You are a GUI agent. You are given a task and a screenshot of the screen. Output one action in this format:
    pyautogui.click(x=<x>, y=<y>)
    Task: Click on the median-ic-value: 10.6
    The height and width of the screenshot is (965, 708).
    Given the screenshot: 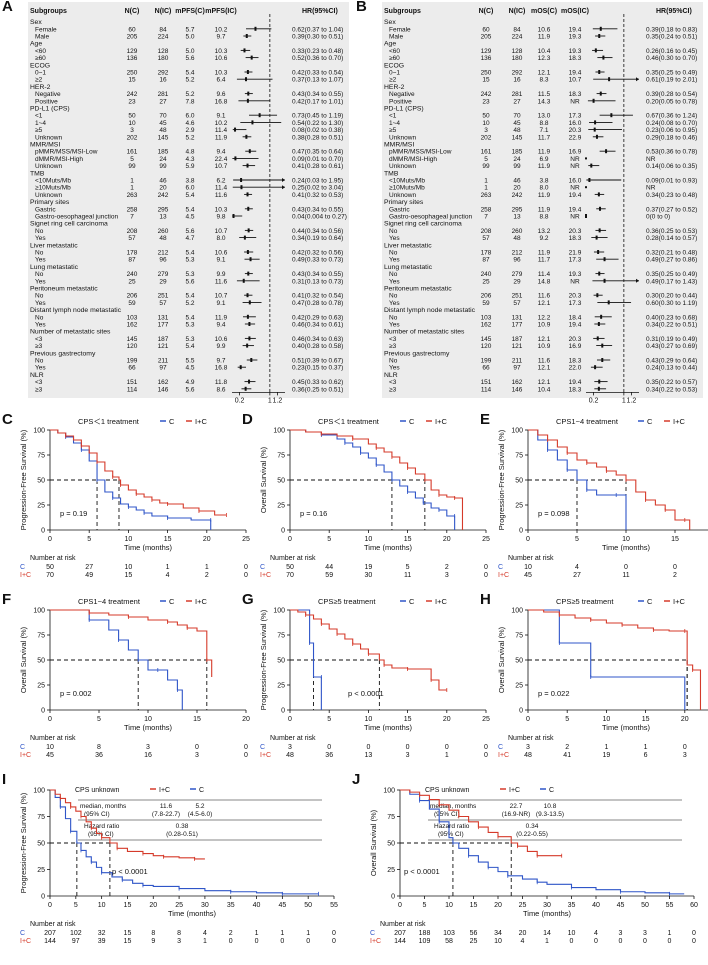 What is the action you would take?
    pyautogui.click(x=221, y=58)
    